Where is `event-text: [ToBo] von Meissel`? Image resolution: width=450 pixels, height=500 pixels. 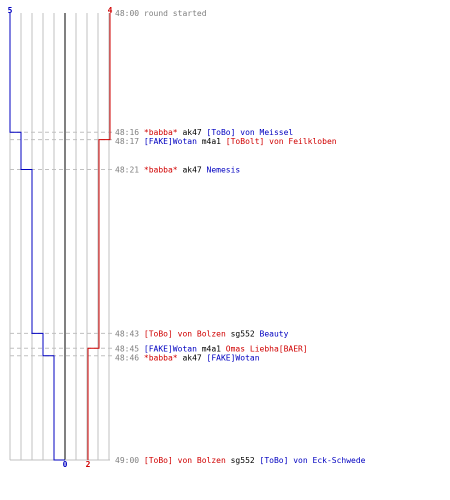 event-text: [ToBo] von Meissel is located at coordinates (250, 132).